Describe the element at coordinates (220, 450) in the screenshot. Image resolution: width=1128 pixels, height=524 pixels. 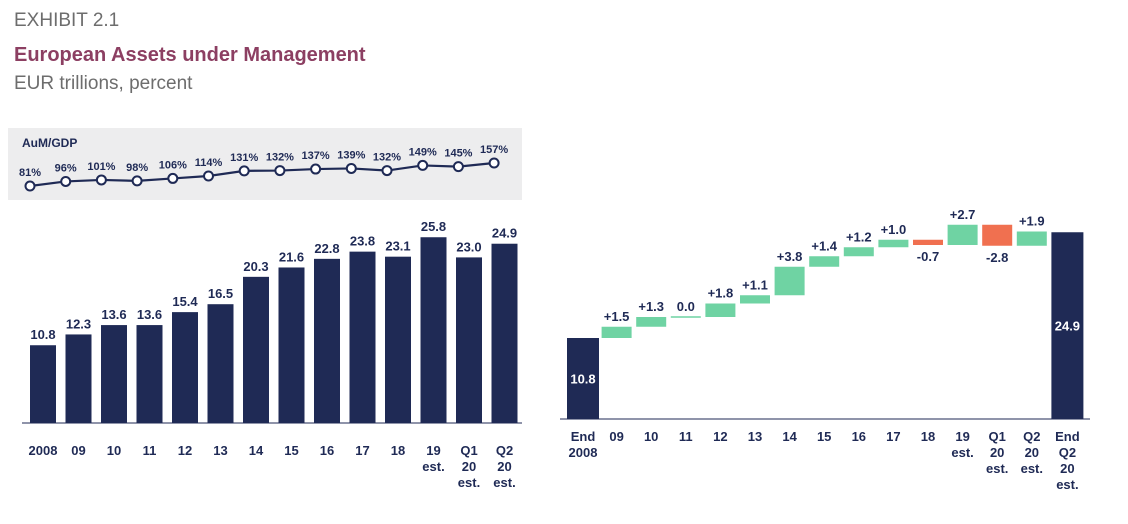
I see `aum-x-tick: 13` at that location.